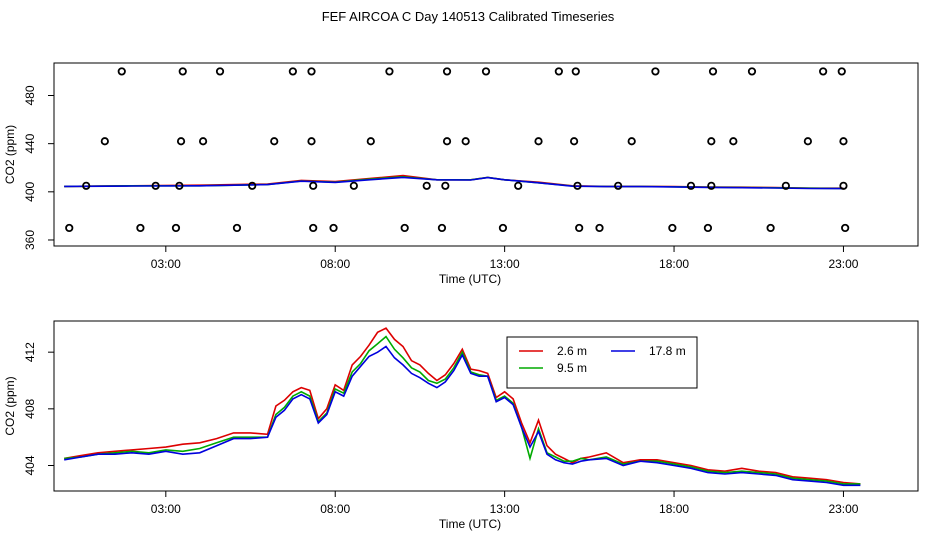 This screenshot has width=936, height=540. What do you see at coordinates (30, 465) in the screenshot?
I see `y-tick-label: 404` at bounding box center [30, 465].